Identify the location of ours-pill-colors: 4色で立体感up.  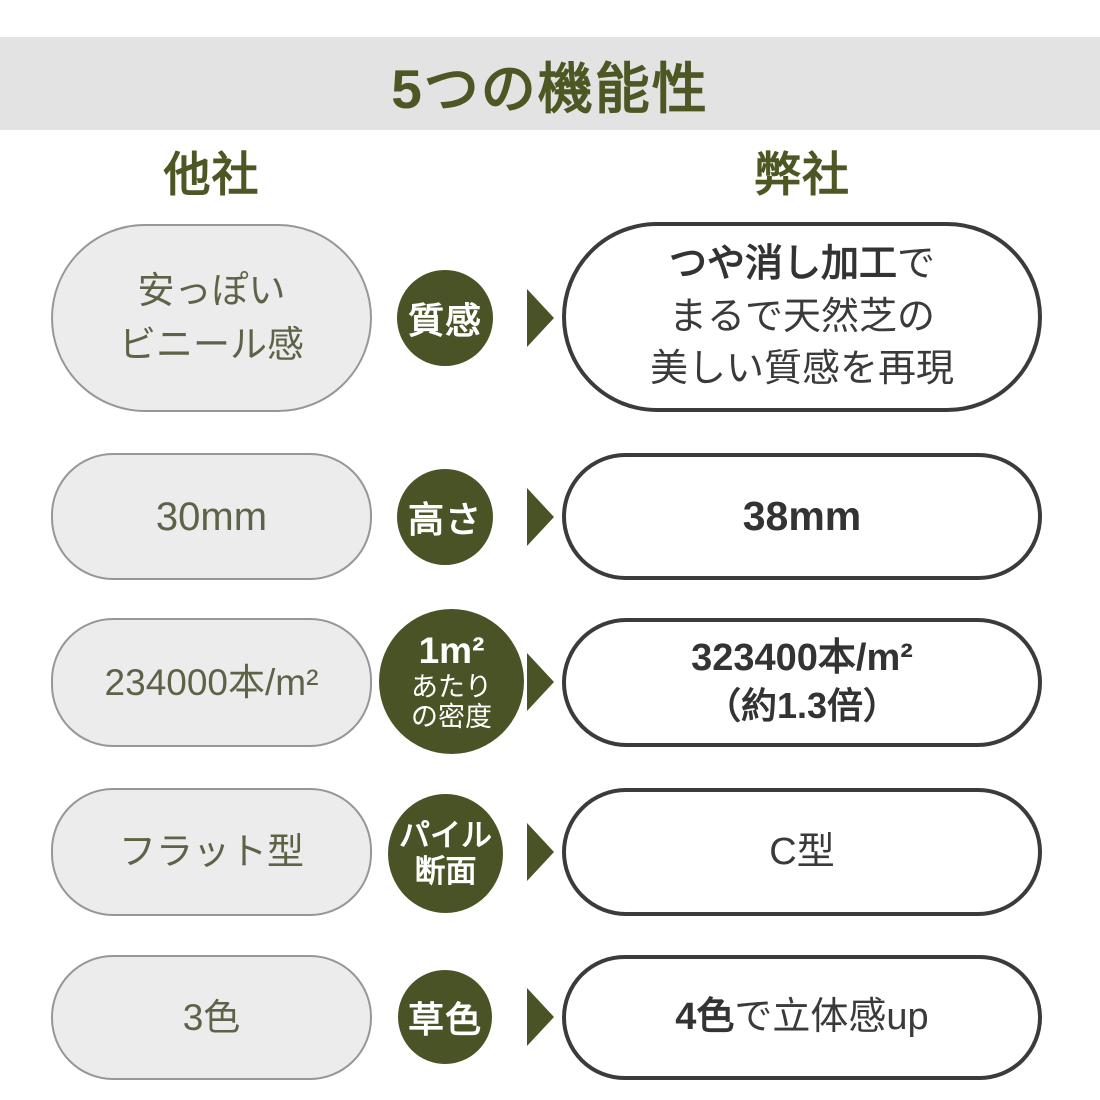
(802, 1017).